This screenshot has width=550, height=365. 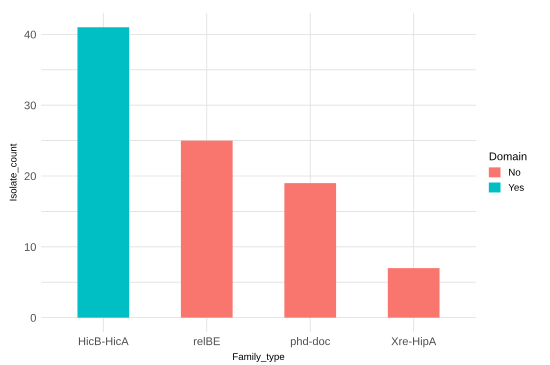 I want to click on x-tick-label: phd-doc, so click(x=310, y=342).